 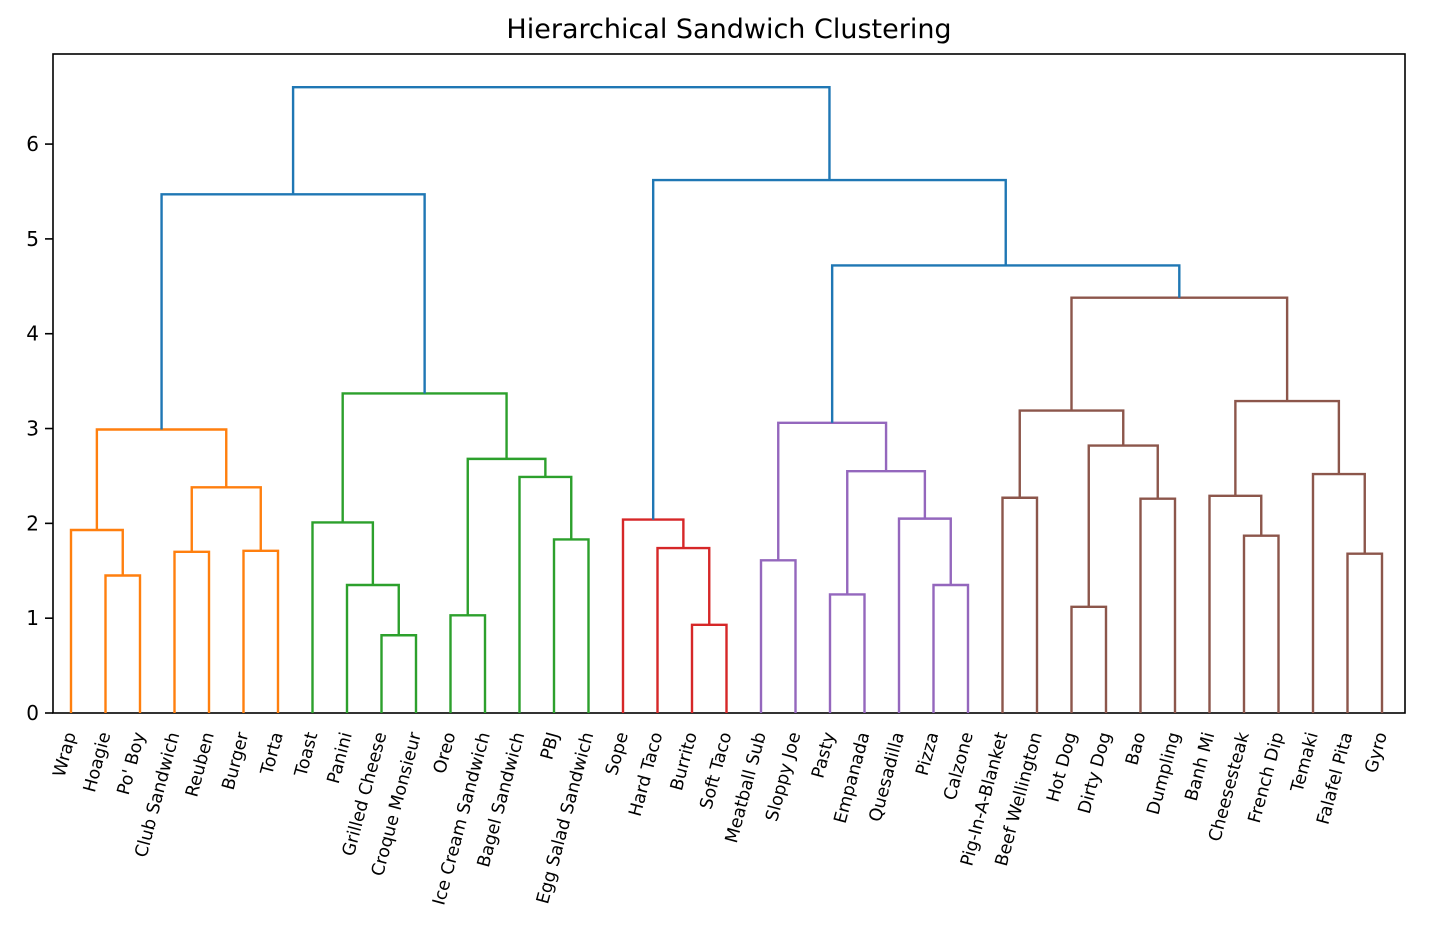 I want to click on leaf-label: Bao, so click(x=1136, y=748).